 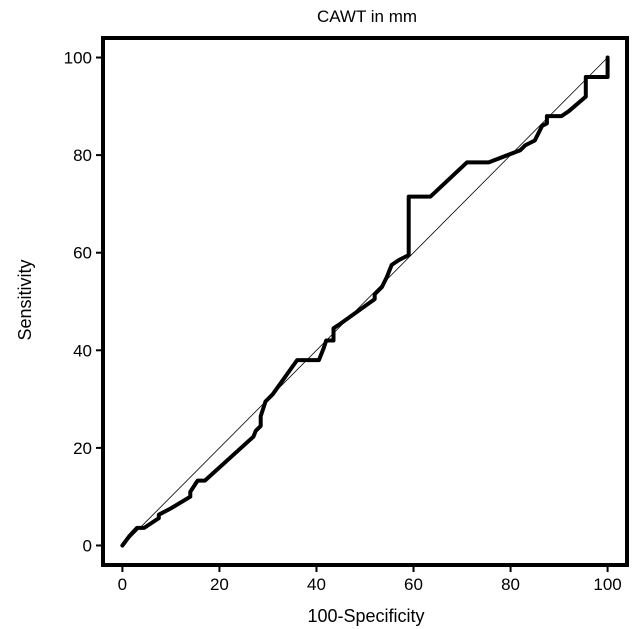 I want to click on x-tick-label: 60, so click(x=413, y=584).